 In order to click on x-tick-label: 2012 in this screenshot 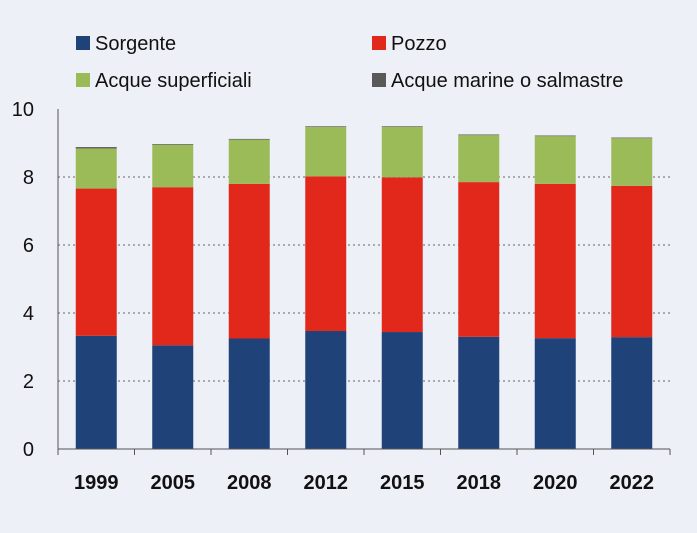, I will do `click(326, 483)`.